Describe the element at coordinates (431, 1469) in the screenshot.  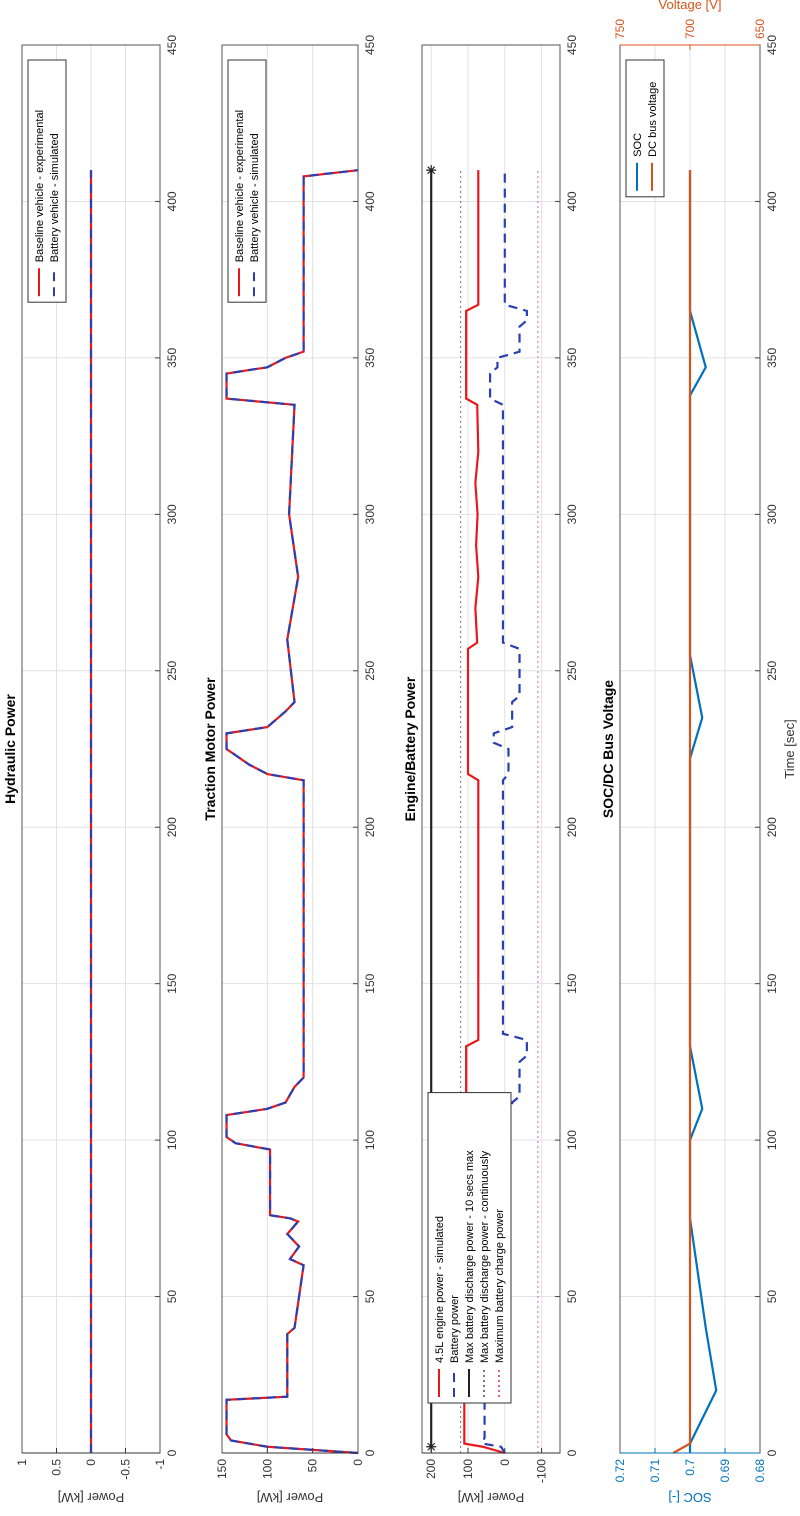
I see `y-tick-label: 200` at that location.